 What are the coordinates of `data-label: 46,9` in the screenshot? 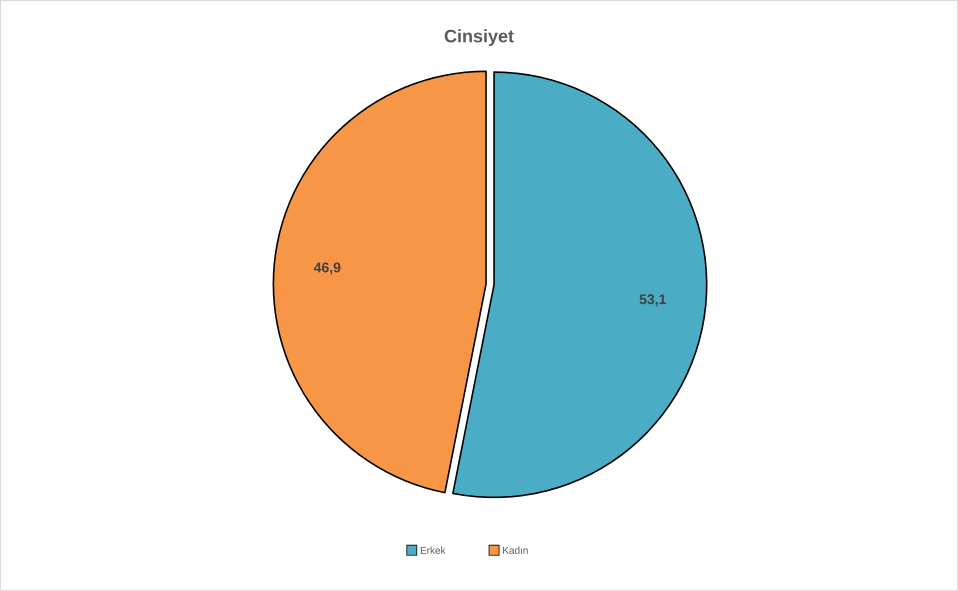 It's located at (327, 268).